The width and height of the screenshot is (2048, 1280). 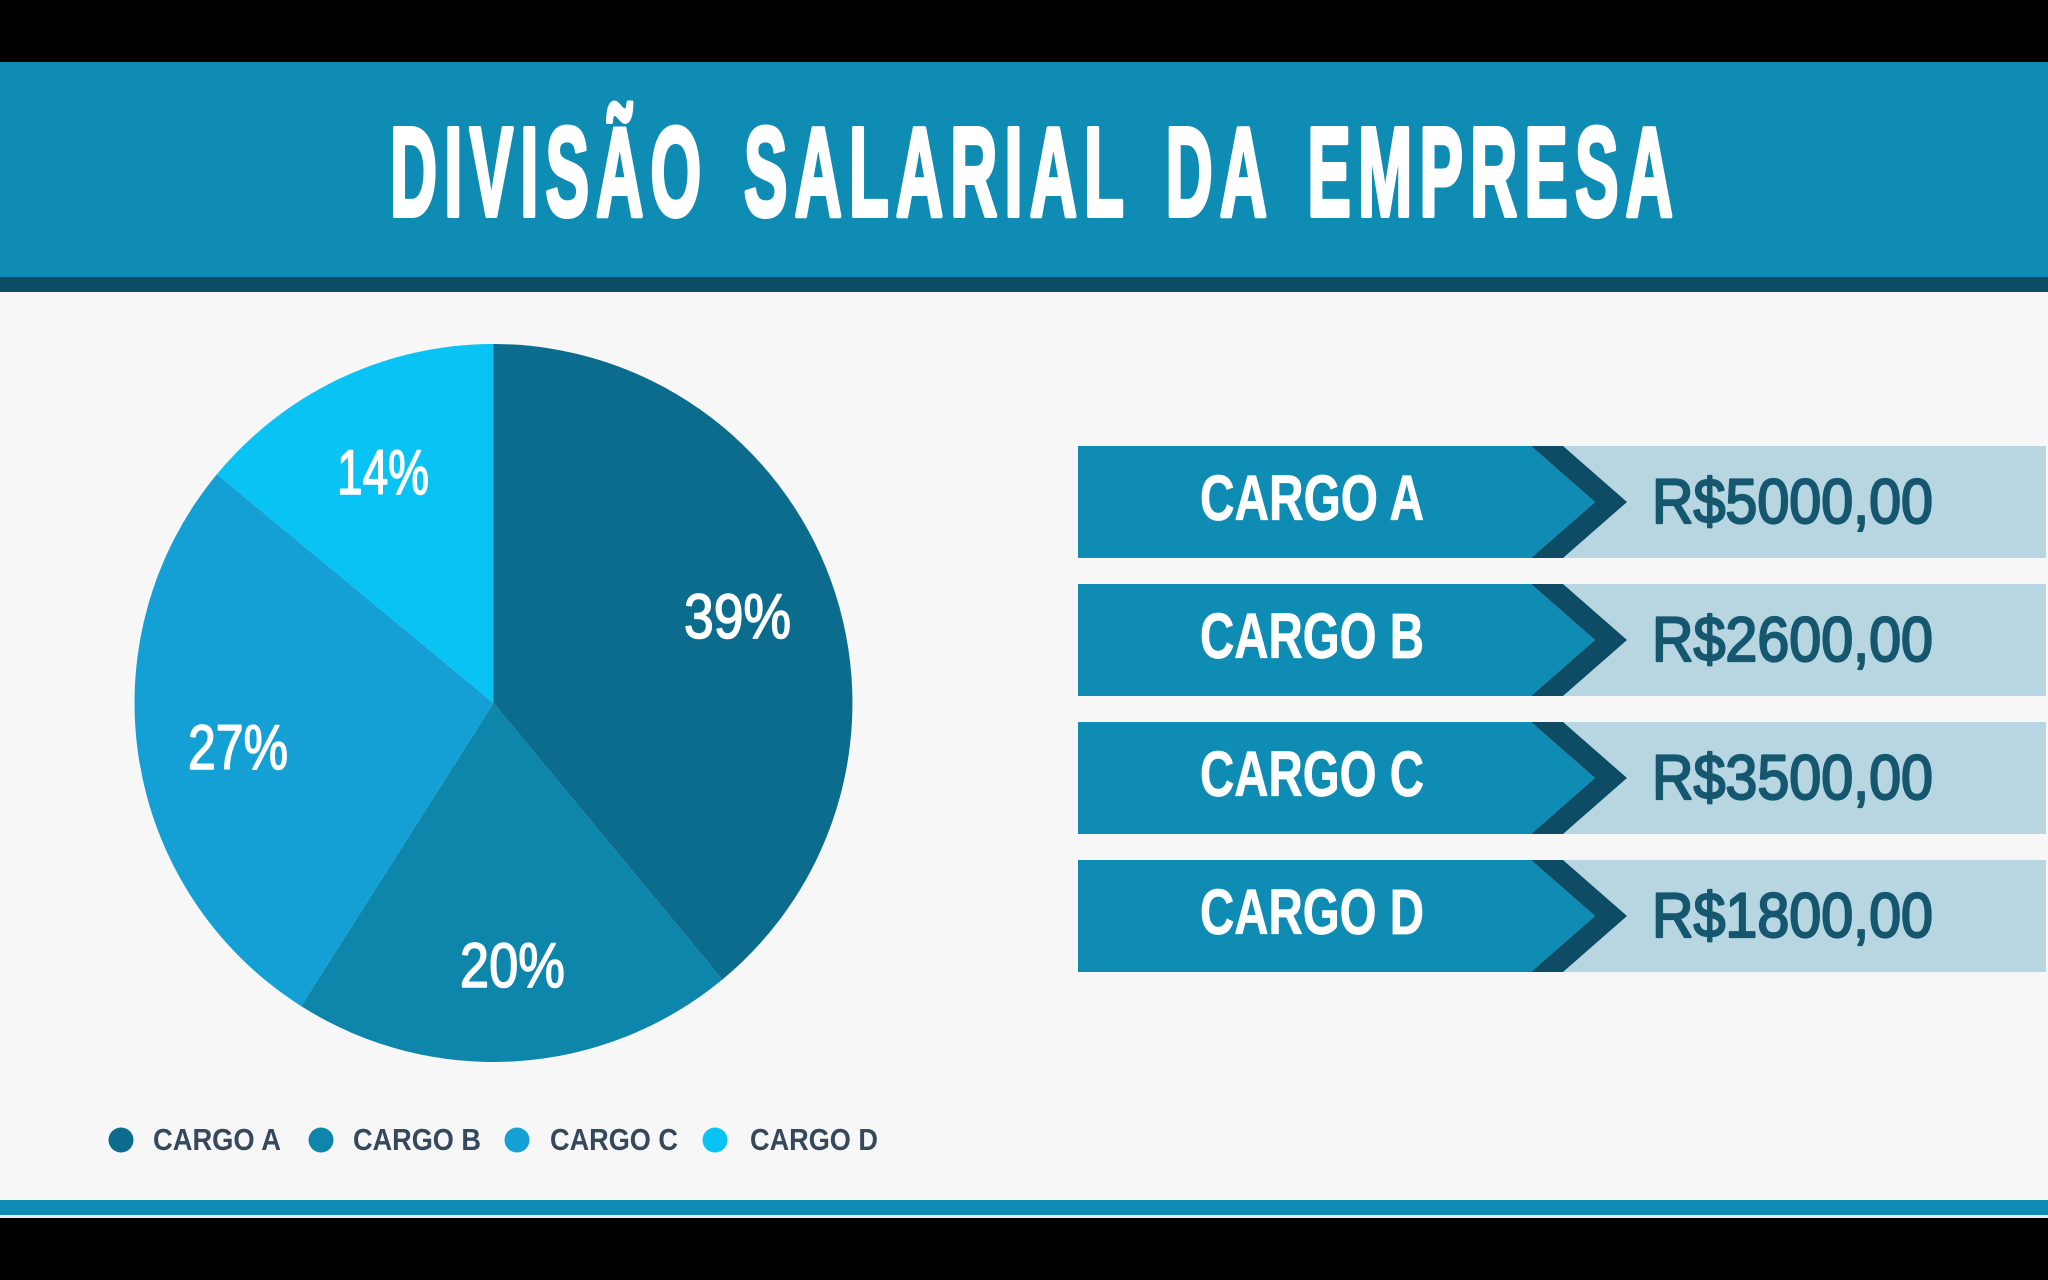 I want to click on svg-text: 20%, so click(x=512, y=966).